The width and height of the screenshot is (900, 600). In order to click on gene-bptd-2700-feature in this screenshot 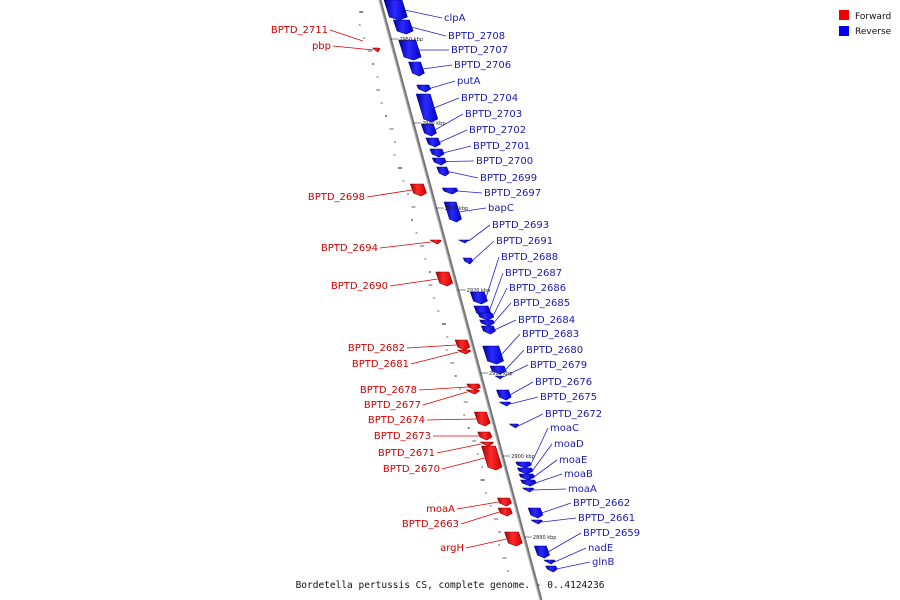, I will do `click(439, 161)`.